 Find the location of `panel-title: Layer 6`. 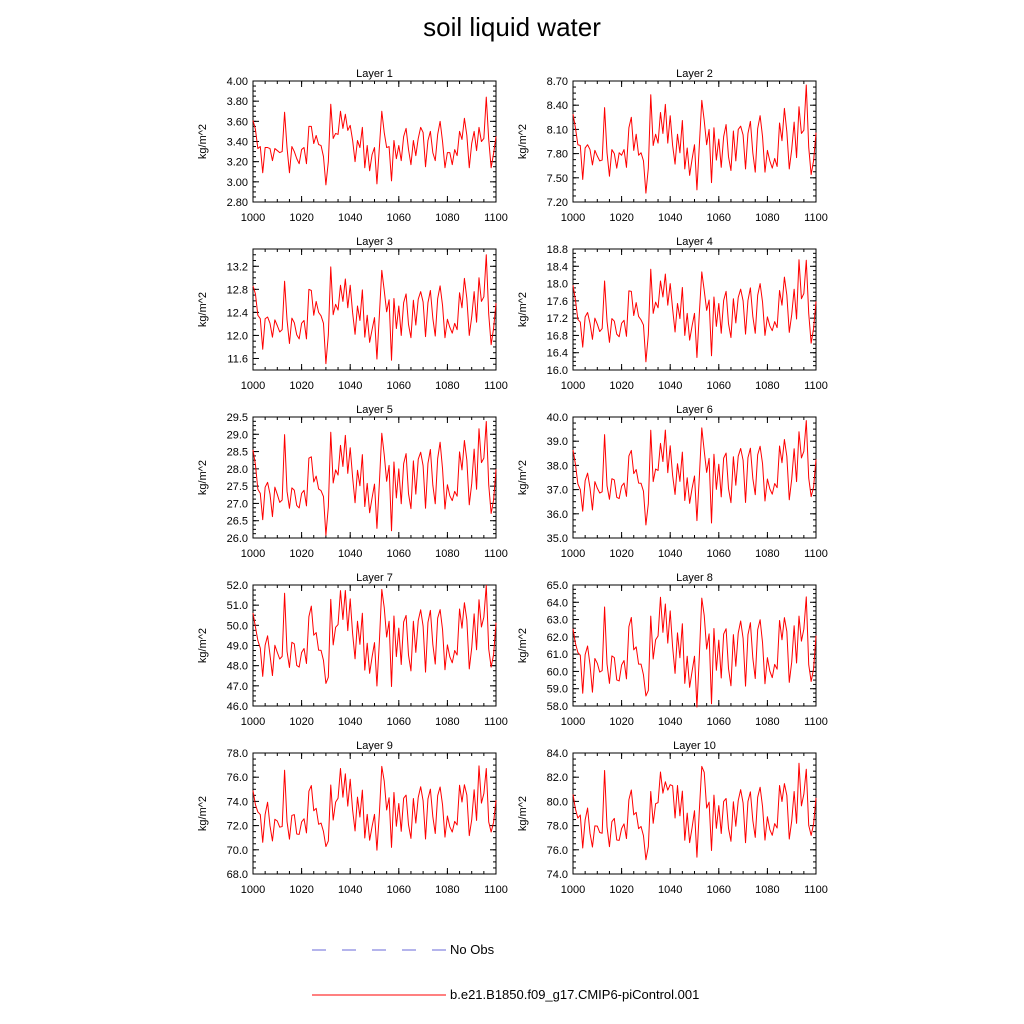

panel-title: Layer 6 is located at coordinates (694, 410).